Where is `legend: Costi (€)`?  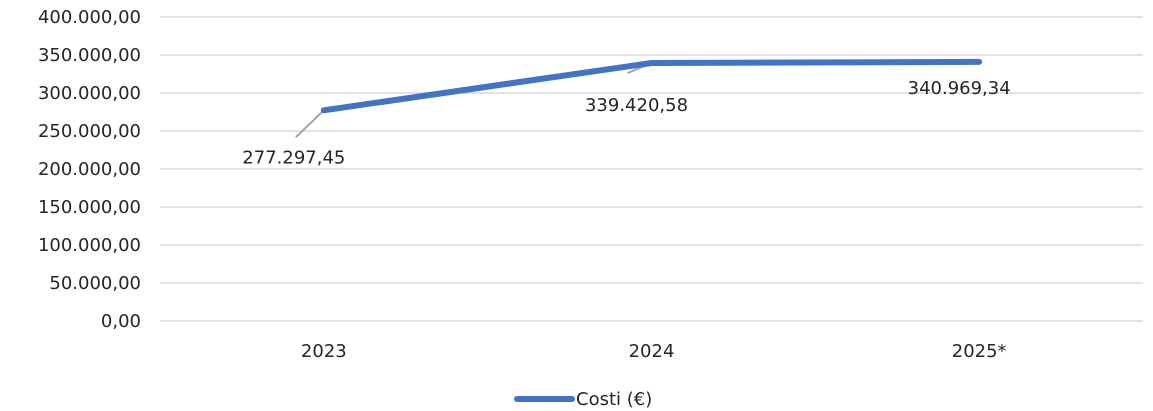
legend: Costi (€) is located at coordinates (583, 399).